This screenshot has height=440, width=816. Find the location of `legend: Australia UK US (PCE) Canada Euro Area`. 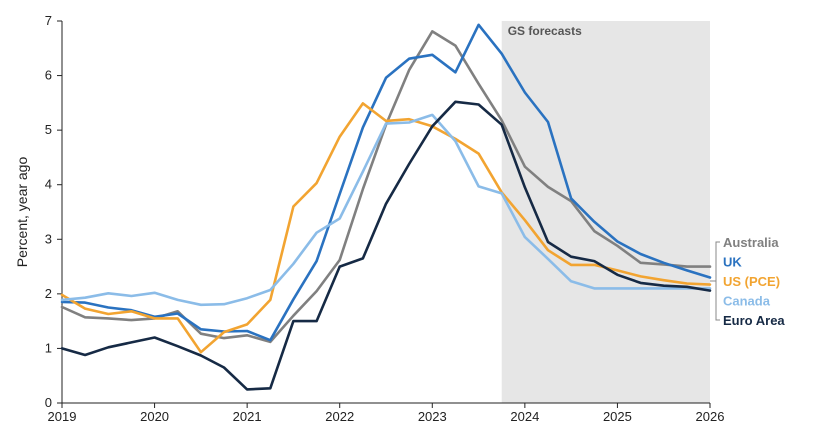

legend: Australia UK US (PCE) Canada Euro Area is located at coordinates (754, 281).